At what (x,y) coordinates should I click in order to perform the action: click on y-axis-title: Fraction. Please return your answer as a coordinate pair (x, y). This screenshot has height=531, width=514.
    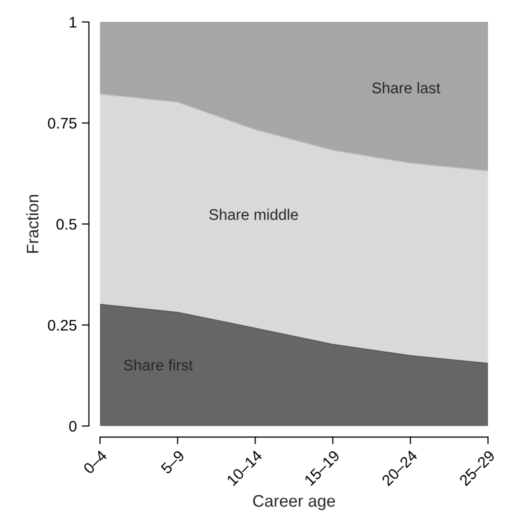
    Looking at the image, I should click on (32, 223).